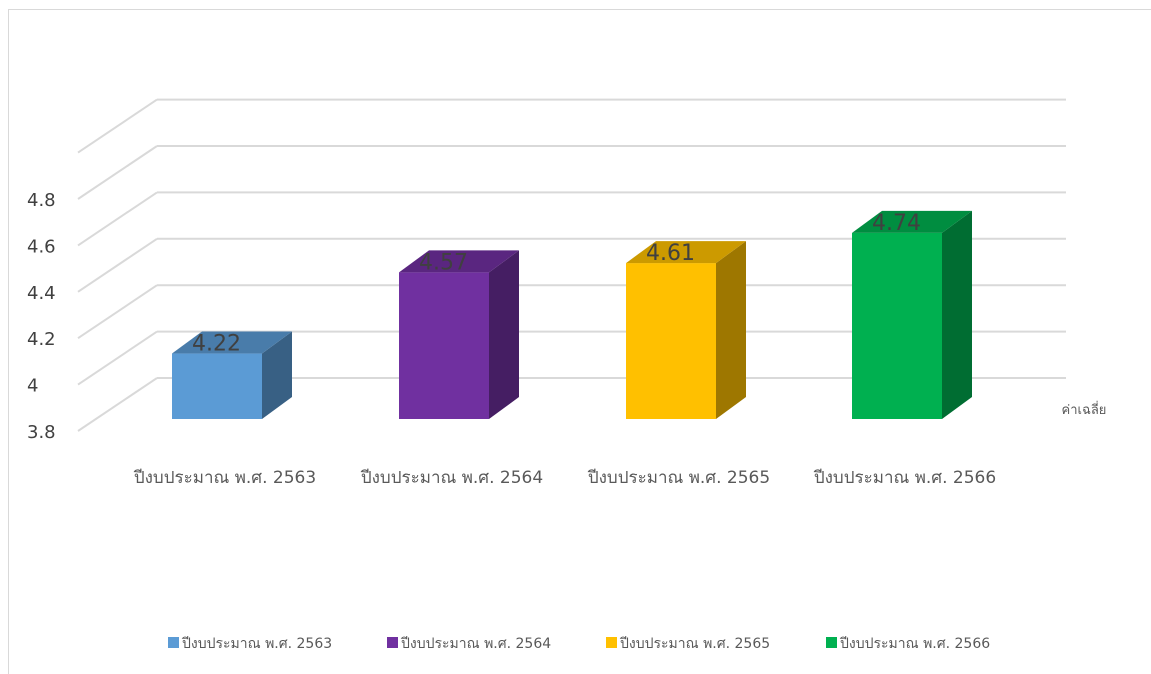 The height and width of the screenshot is (674, 1151). What do you see at coordinates (451, 478) in the screenshot?
I see `category-label: ปีงบประมาณ พ.ศ. 2564` at bounding box center [451, 478].